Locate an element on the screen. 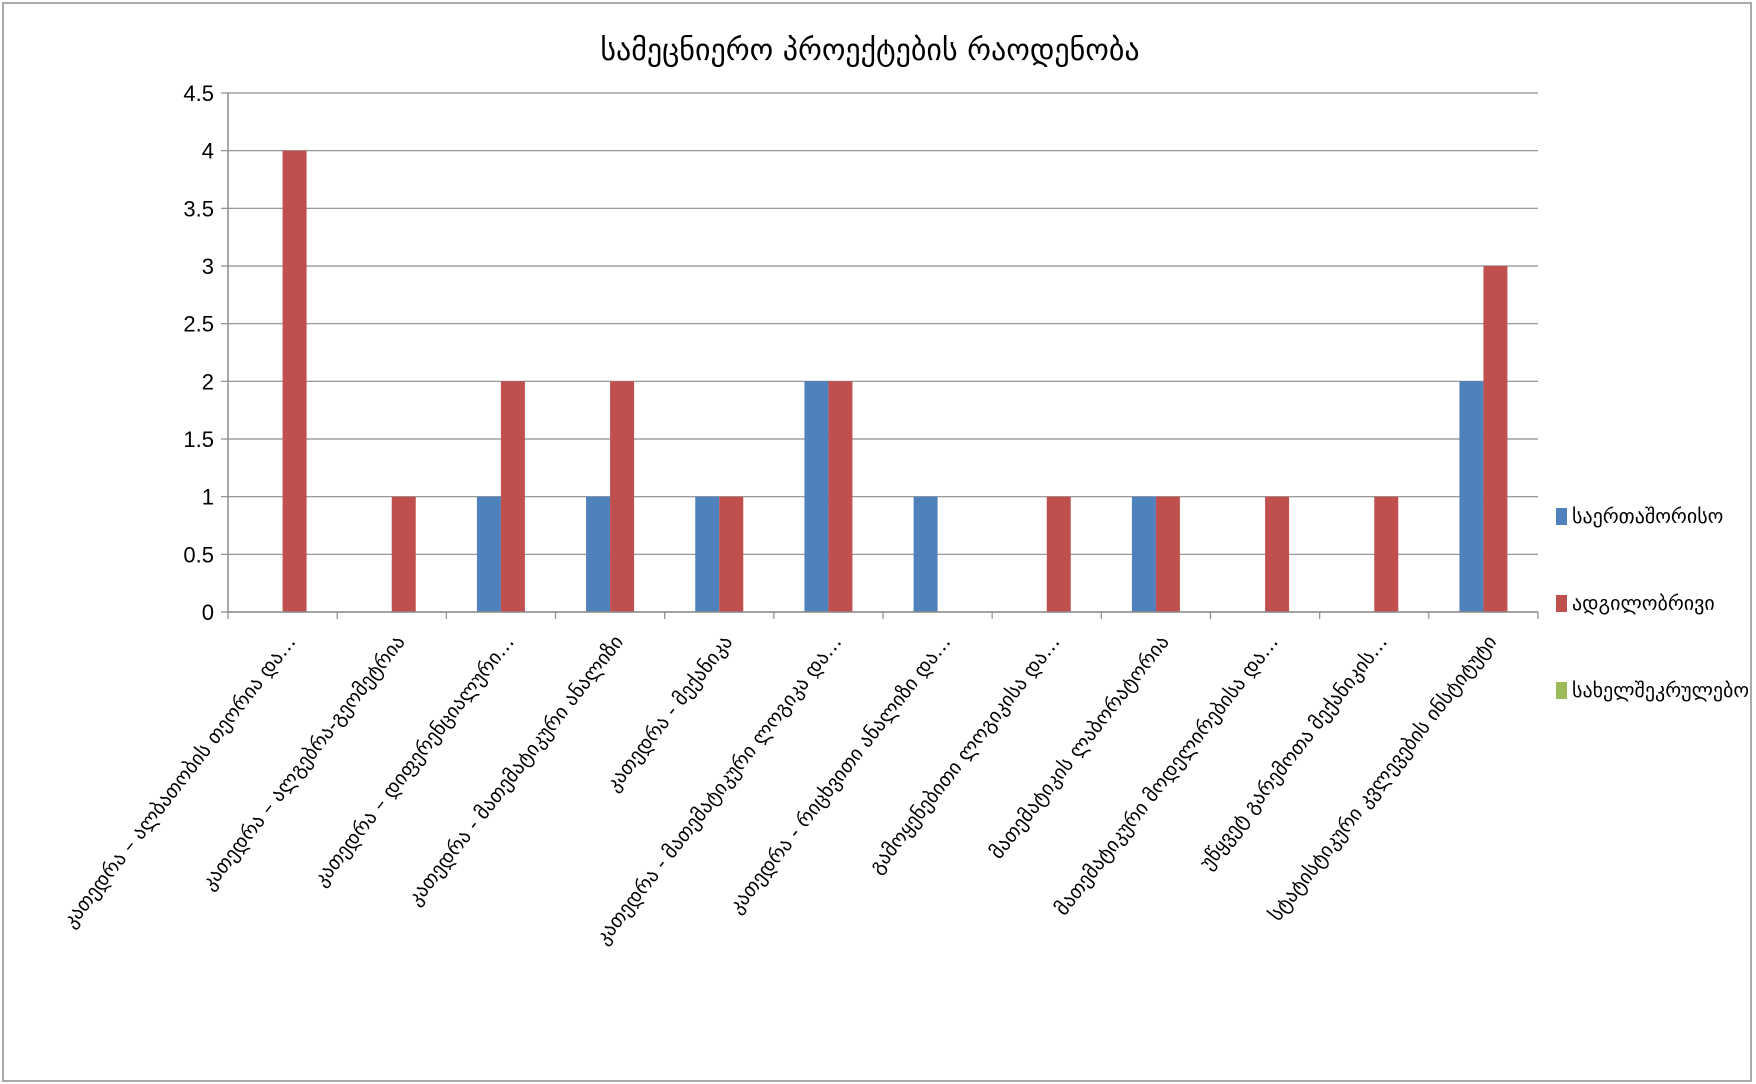  y-tick-label: 2 is located at coordinates (208, 381).